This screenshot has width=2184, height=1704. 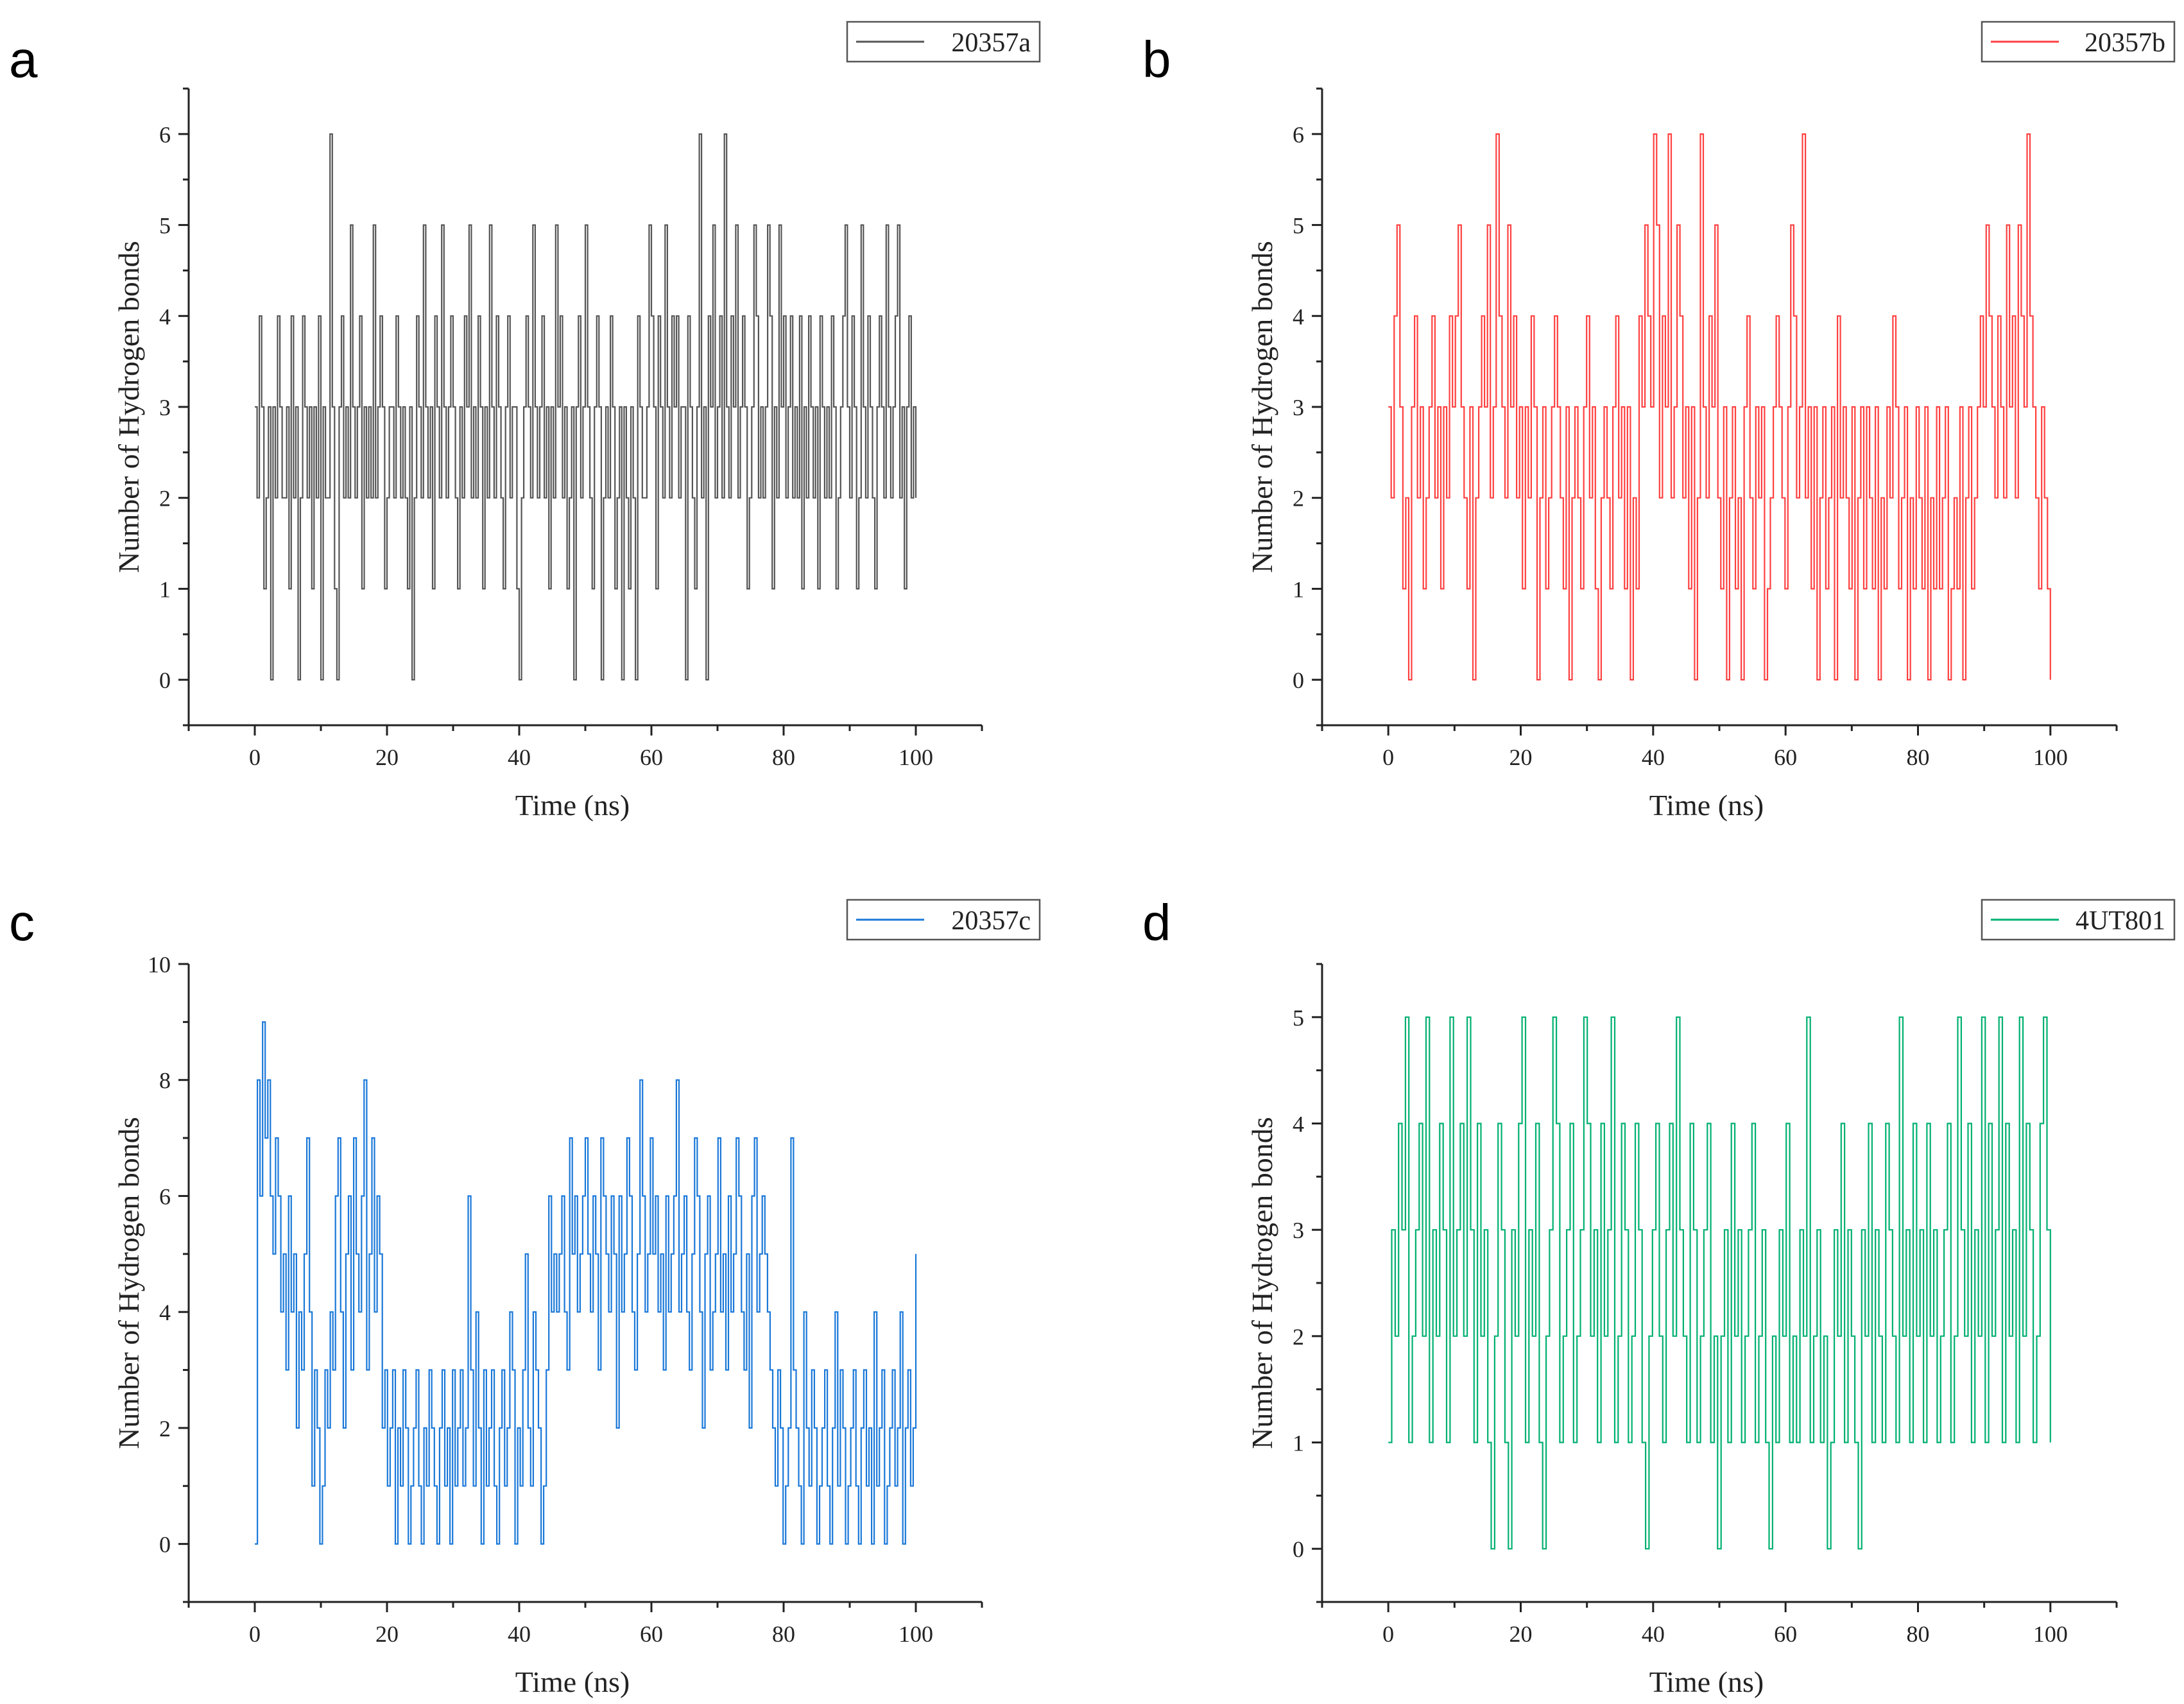 What do you see at coordinates (2125, 43) in the screenshot?
I see `legend-label: 20357b` at bounding box center [2125, 43].